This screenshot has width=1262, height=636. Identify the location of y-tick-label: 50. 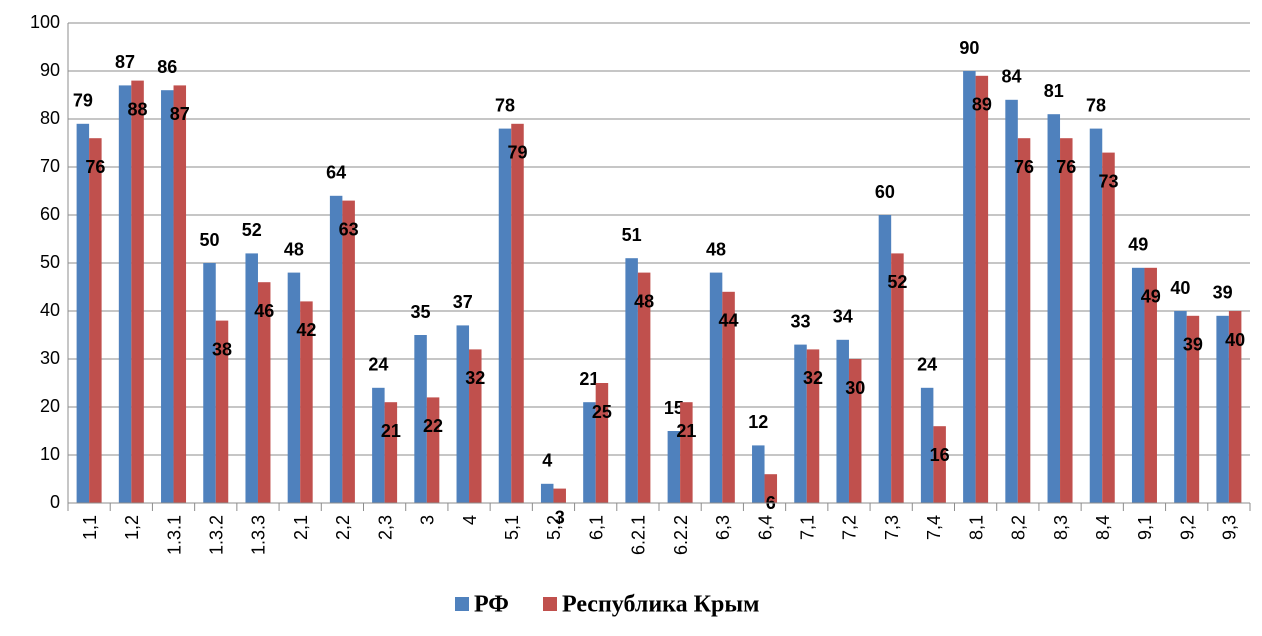
(50, 262).